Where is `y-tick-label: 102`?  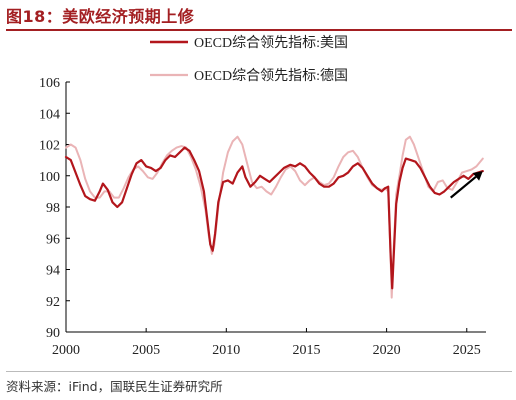
y-tick-label: 102 is located at coordinates (49, 146).